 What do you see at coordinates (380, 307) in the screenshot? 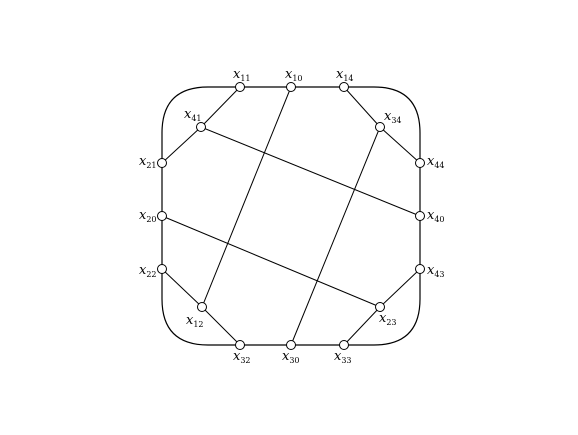
I see `node-x23` at bounding box center [380, 307].